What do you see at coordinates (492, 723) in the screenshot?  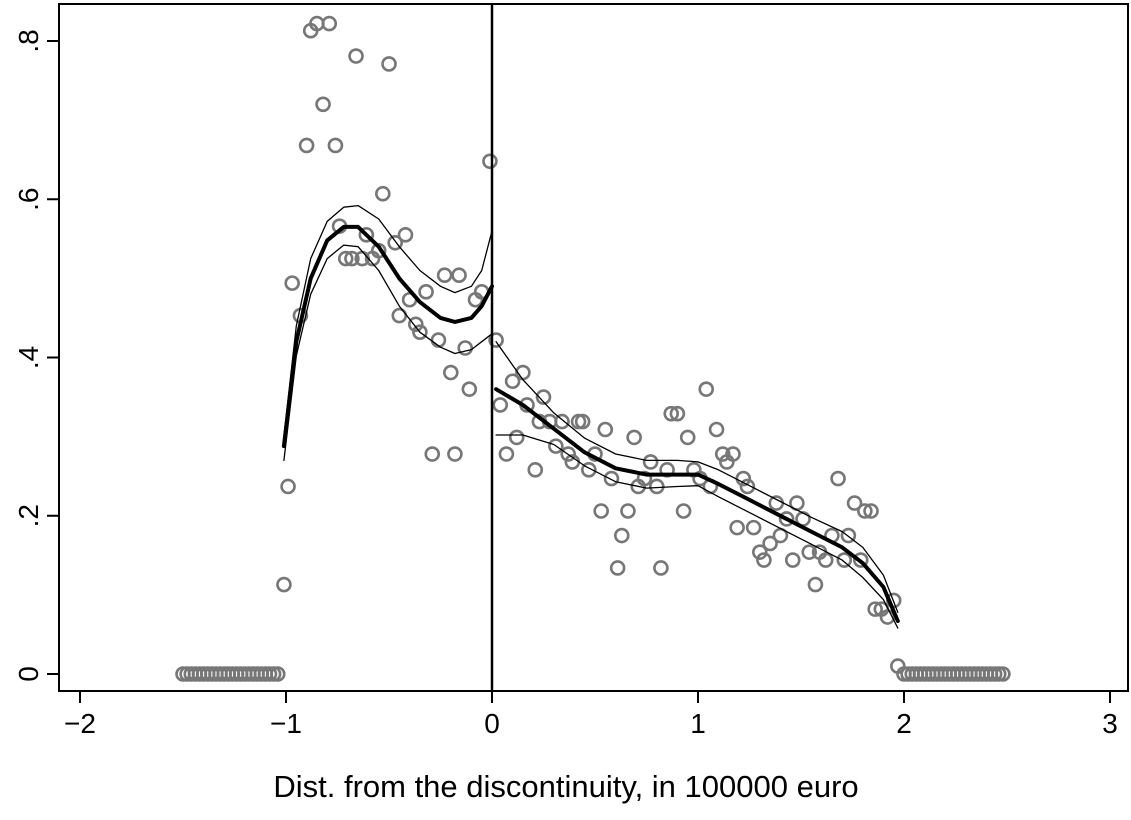 I see `x-tick-label: 0` at bounding box center [492, 723].